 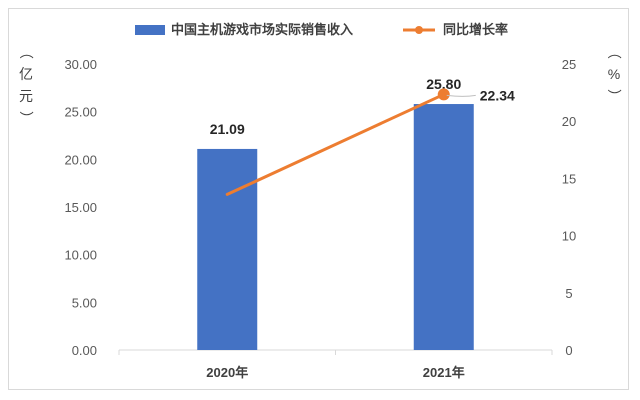 I want to click on y-right-unit-label: ）, so click(x=614, y=96).